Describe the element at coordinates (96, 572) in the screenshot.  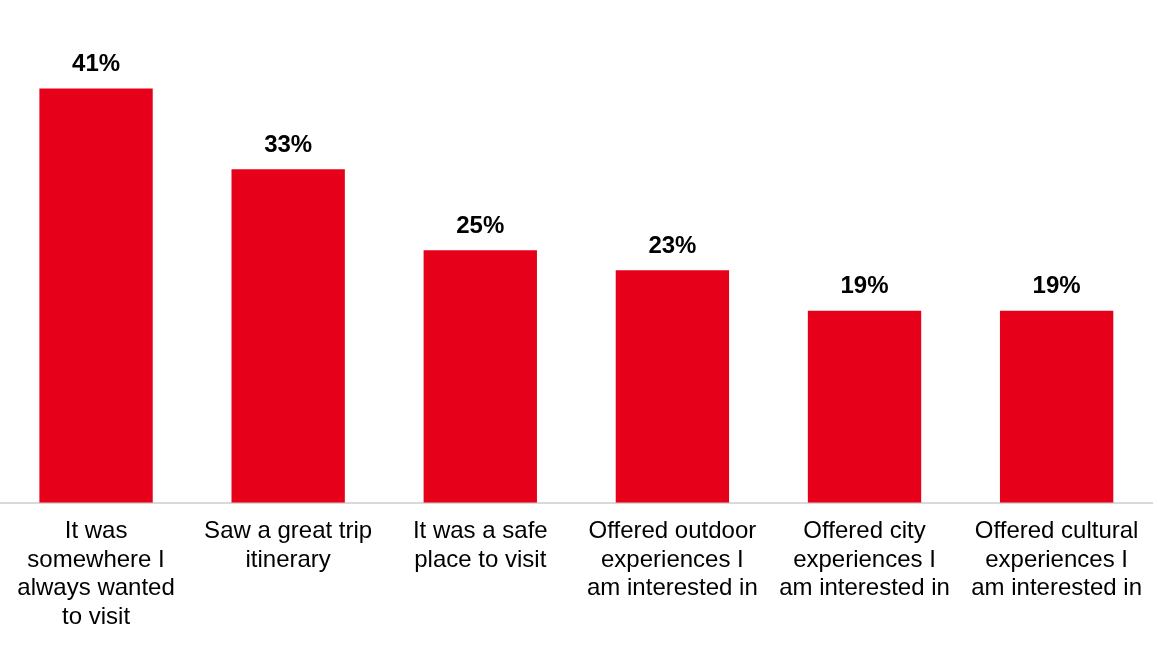
I see `x-tick-label: It was somewhere I always wanted to visit` at that location.